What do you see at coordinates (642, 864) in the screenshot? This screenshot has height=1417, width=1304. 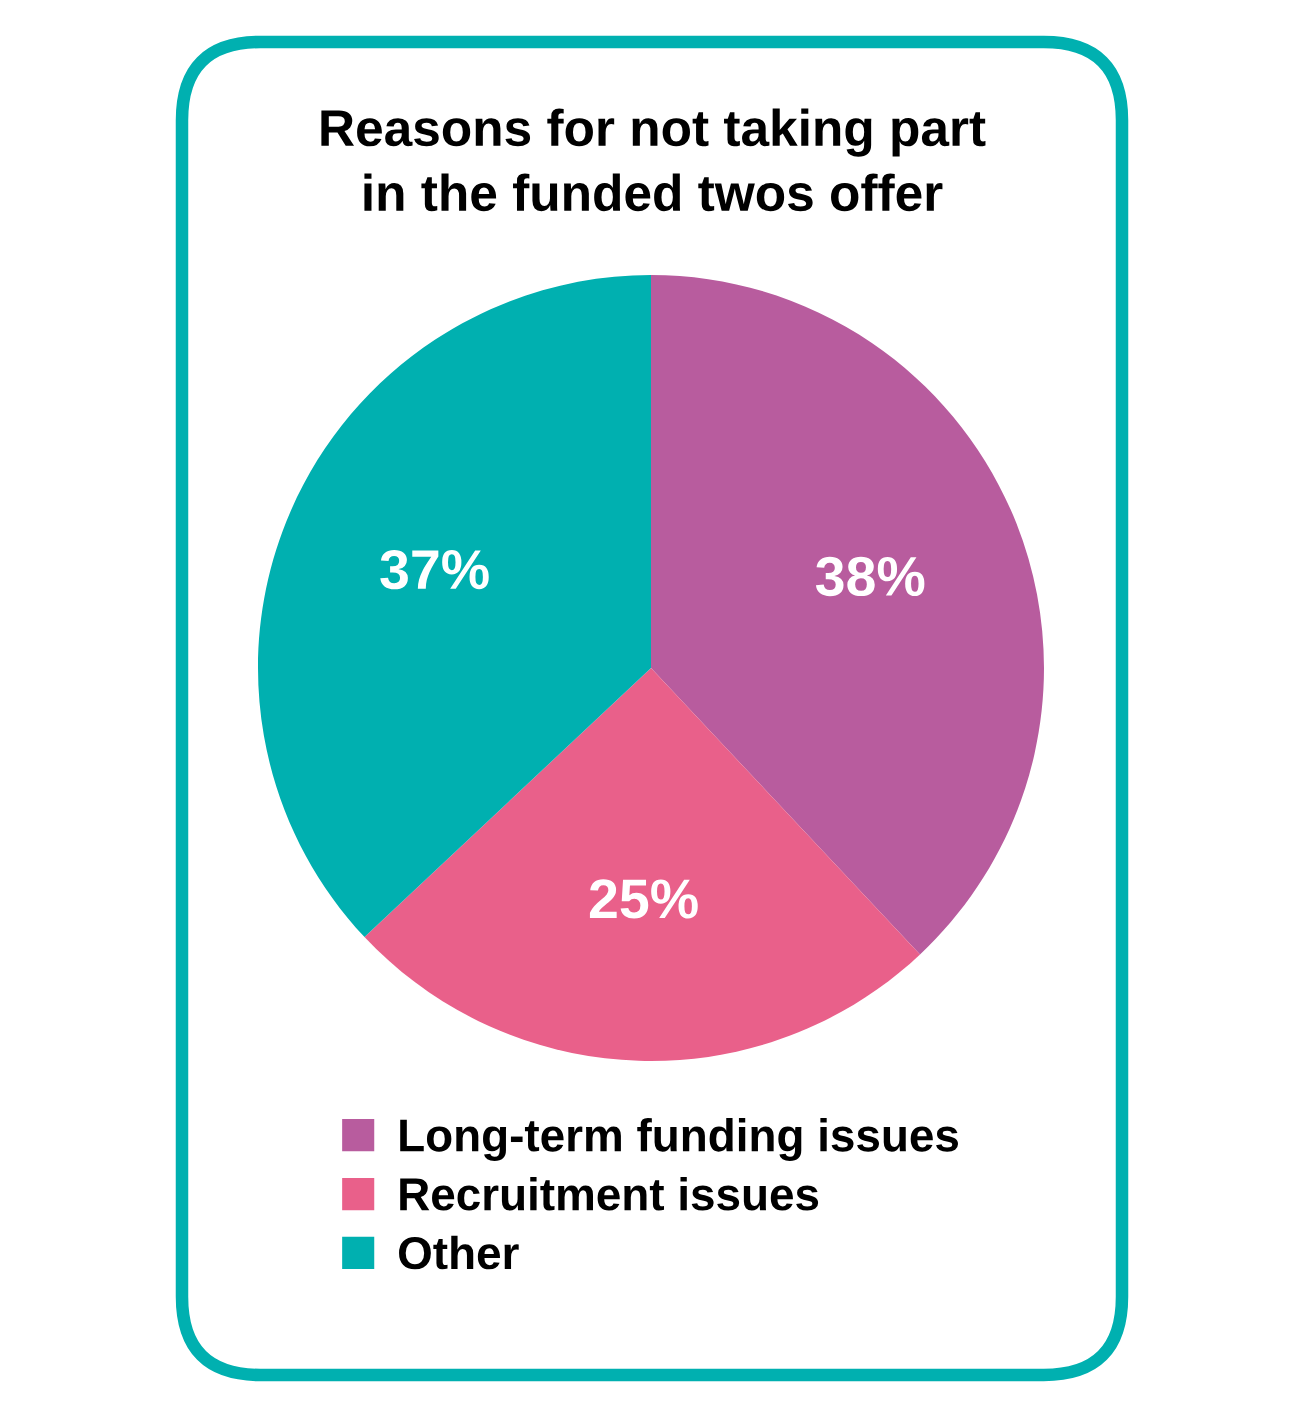 I see `pie-slice` at bounding box center [642, 864].